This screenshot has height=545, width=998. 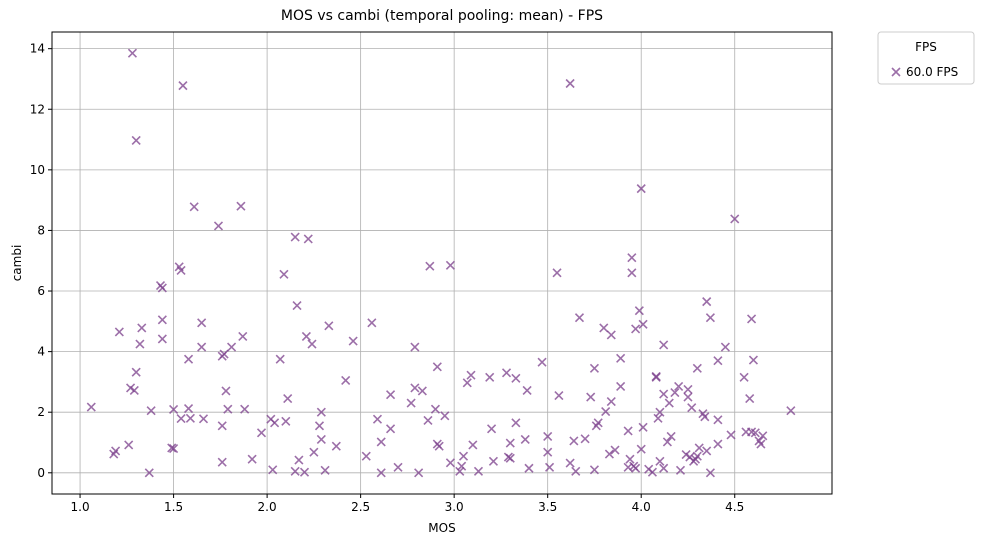 What do you see at coordinates (932, 72) in the screenshot?
I see `legend-entry-label: 60.0 FPS` at bounding box center [932, 72].